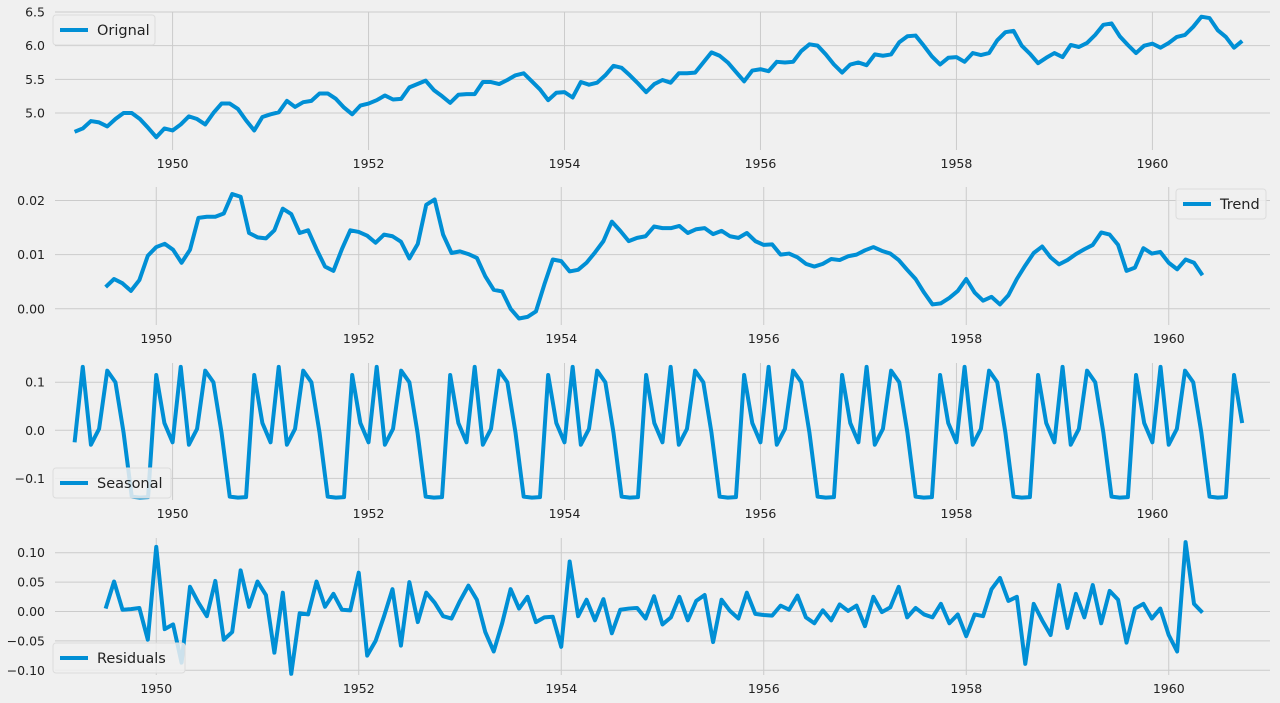  Describe the element at coordinates (31, 200) in the screenshot. I see `y-tick-label: 0.02` at that location.